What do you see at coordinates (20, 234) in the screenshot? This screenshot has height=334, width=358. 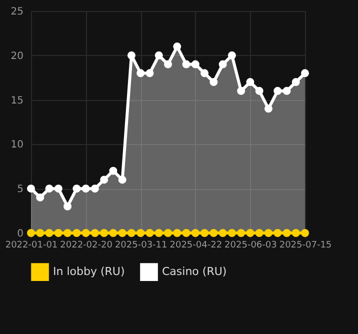 I see `y-tick-label: 0` at bounding box center [20, 234].